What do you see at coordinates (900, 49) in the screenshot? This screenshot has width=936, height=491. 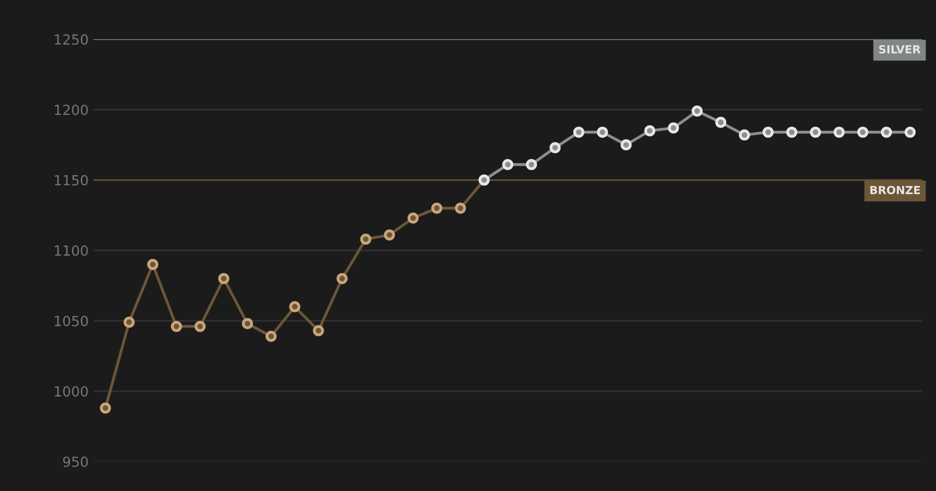 I see `ref-line-label: SILVER` at bounding box center [900, 49].